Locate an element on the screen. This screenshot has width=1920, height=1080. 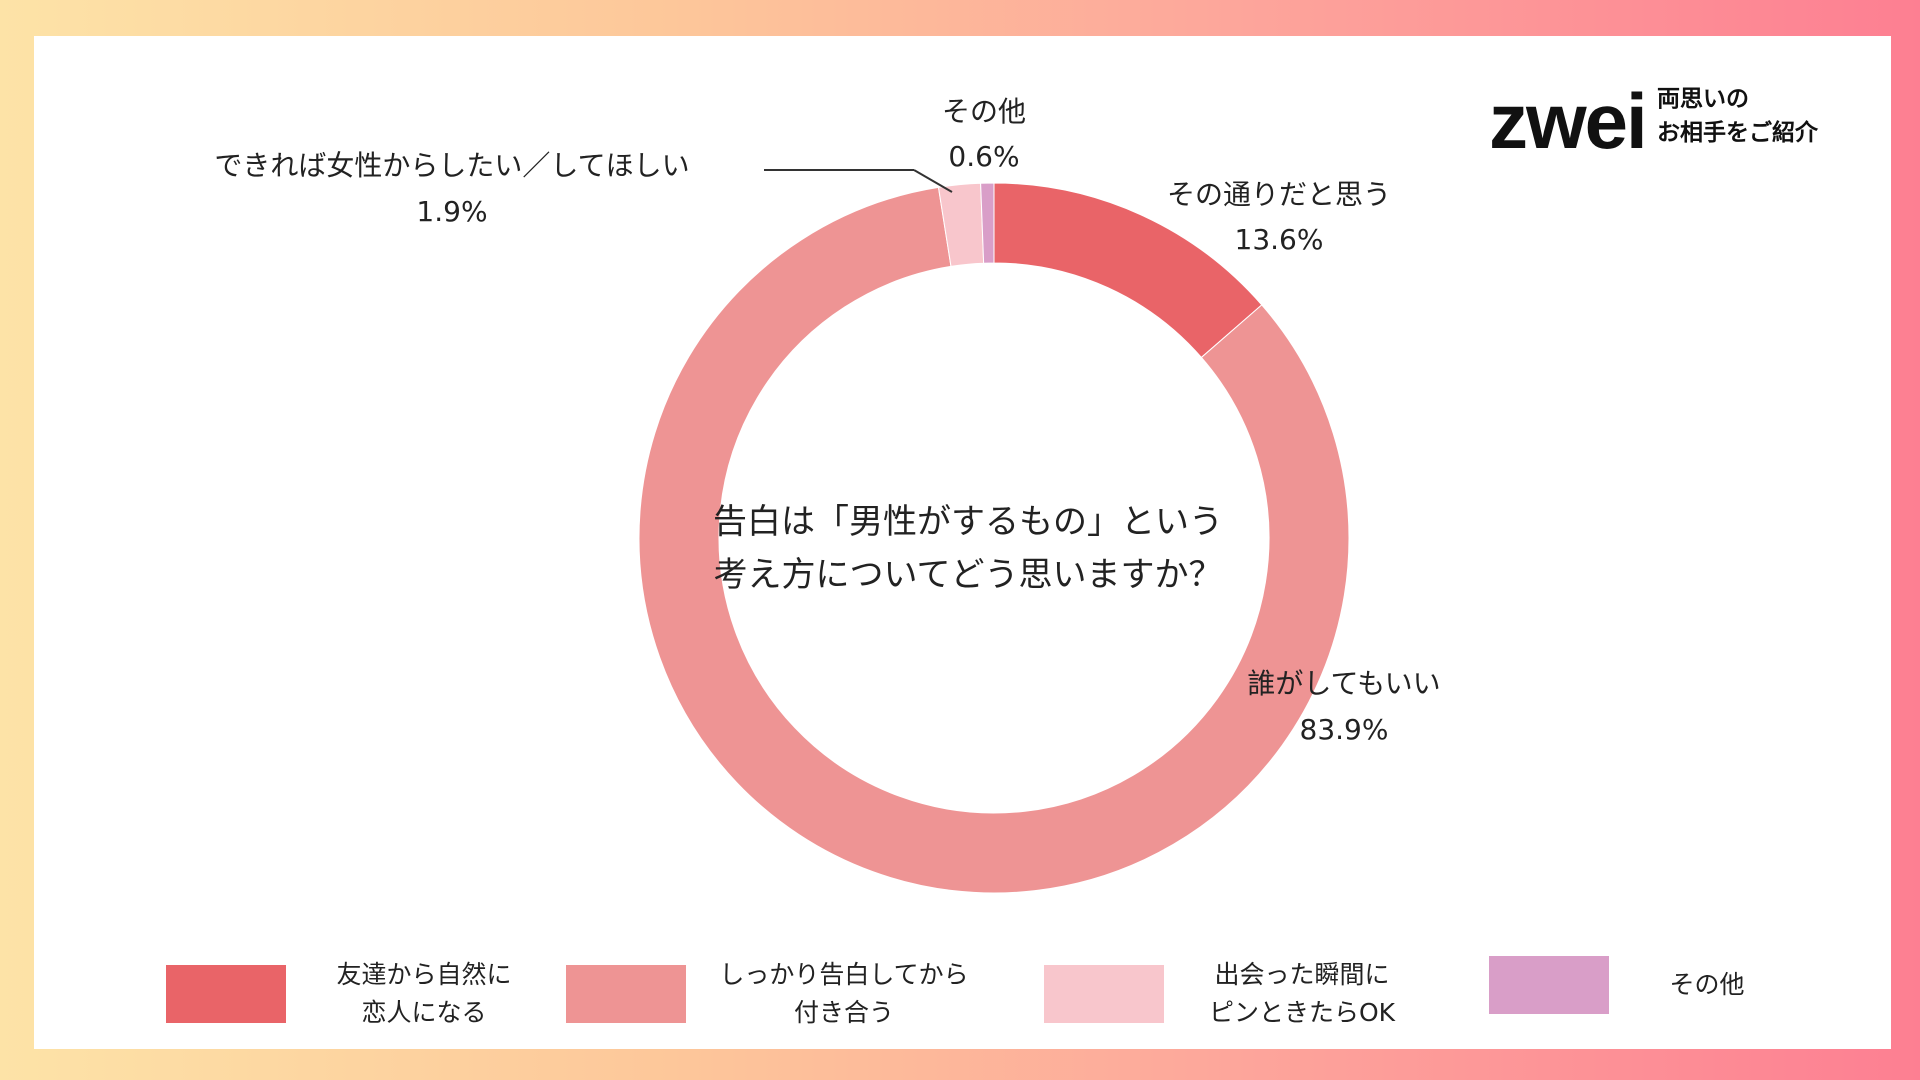
chart-title-line1: 告白は「男性がするもの」という is located at coordinates (968, 522).